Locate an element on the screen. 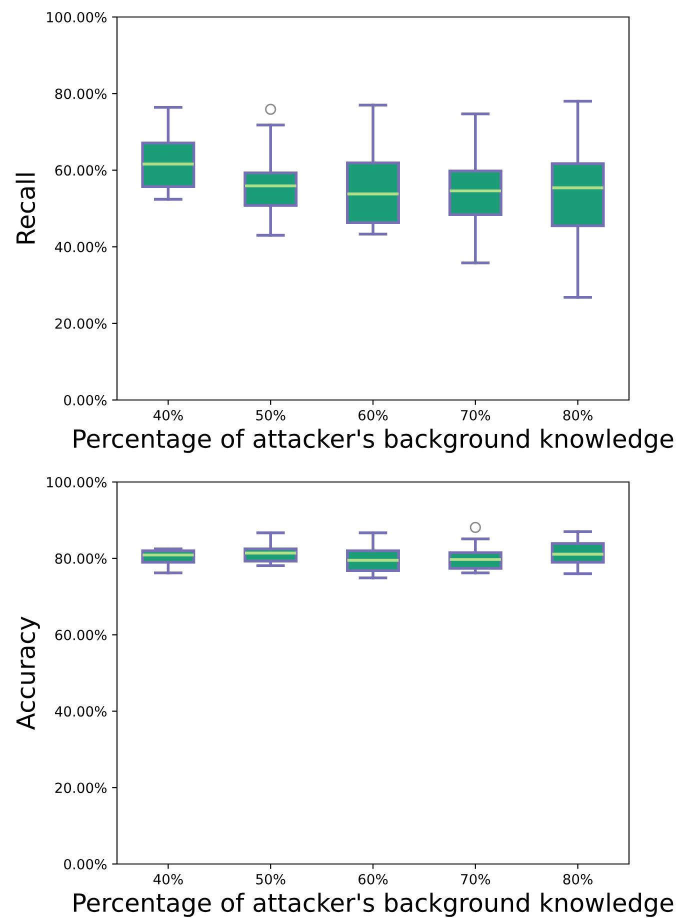  y-axis-title: Accuracy is located at coordinates (28, 673).